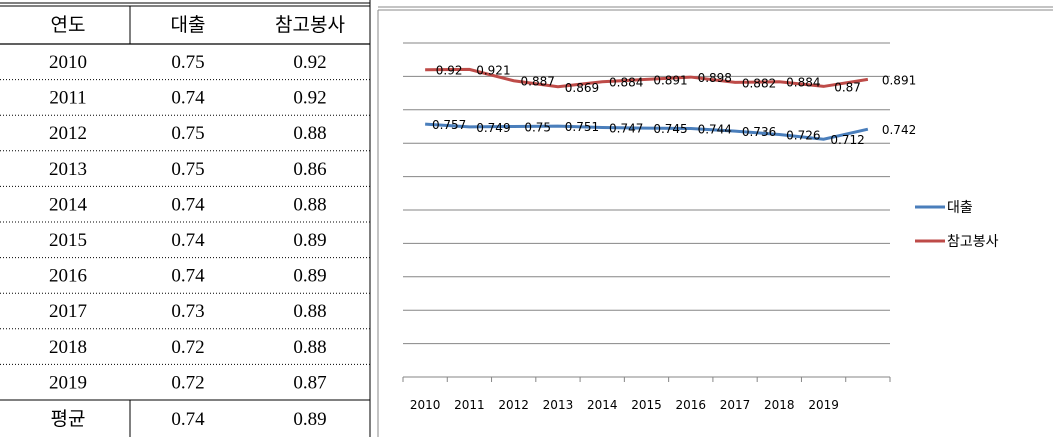 This screenshot has width=1053, height=437. I want to click on data-label: 0.92, so click(449, 71).